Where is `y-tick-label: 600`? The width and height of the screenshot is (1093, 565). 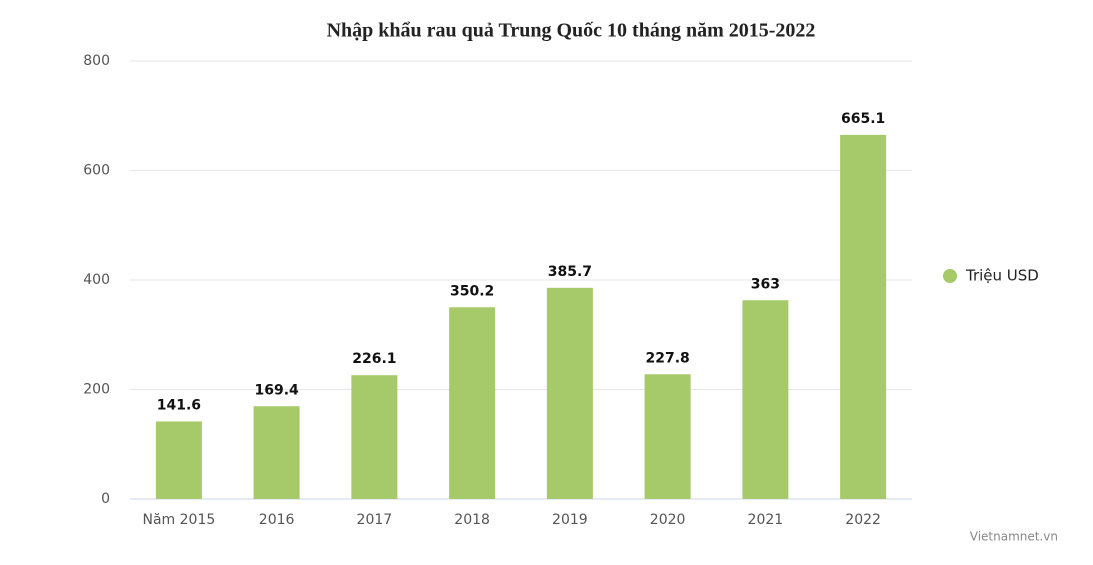
y-tick-label: 600 is located at coordinates (96, 171).